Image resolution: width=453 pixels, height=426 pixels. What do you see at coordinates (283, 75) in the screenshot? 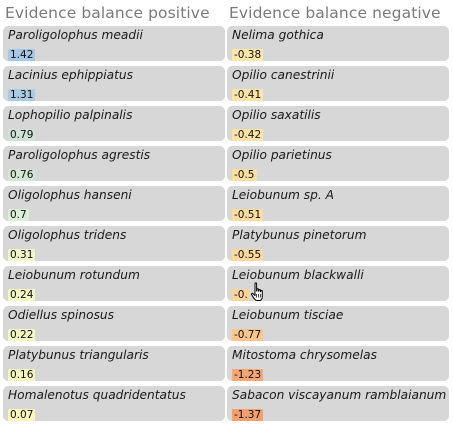
I see `species-name: Opilio canestrinii` at bounding box center [283, 75].